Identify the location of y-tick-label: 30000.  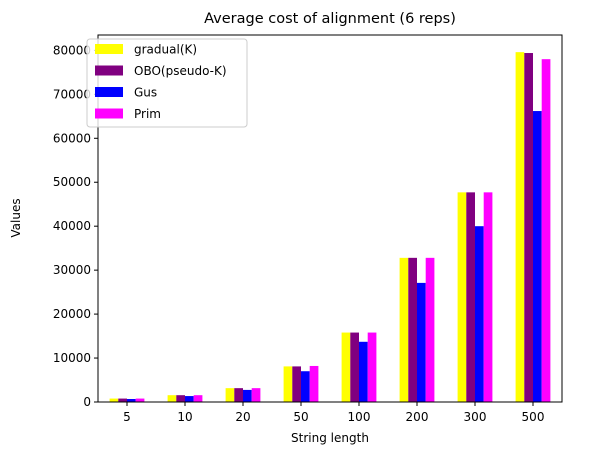
(72, 270).